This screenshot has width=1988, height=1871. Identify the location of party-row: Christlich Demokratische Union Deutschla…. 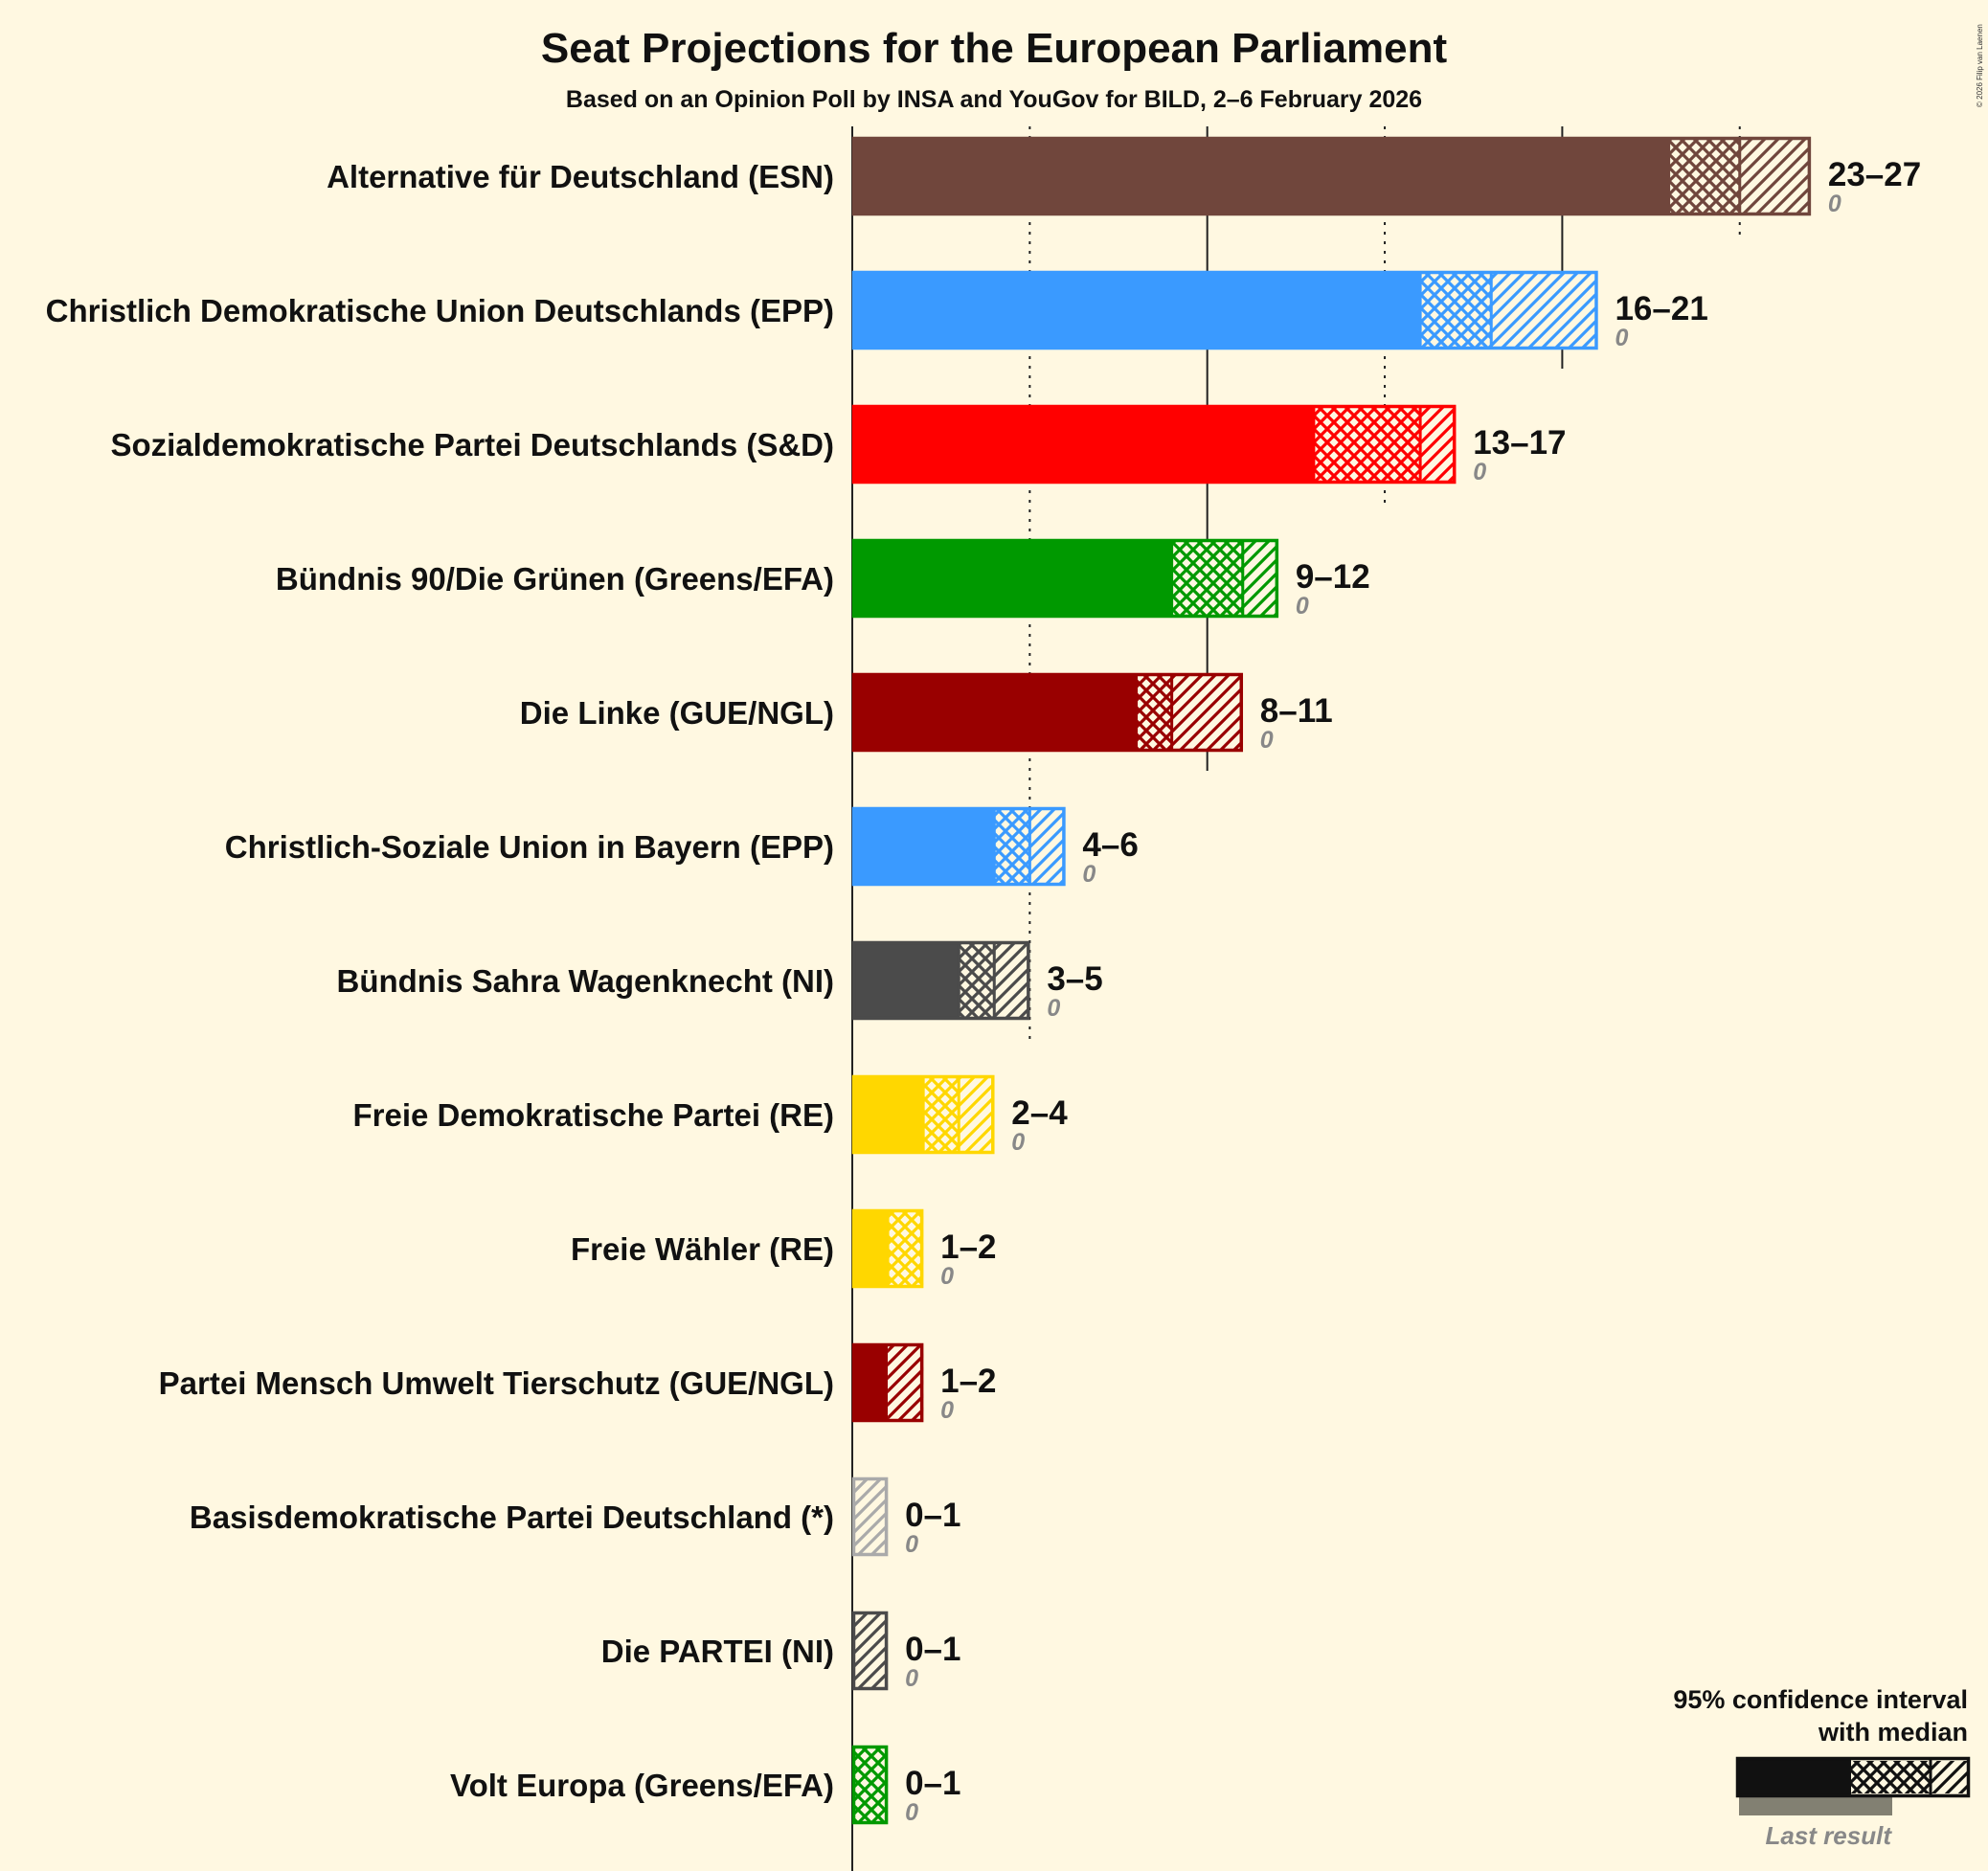
(877, 310).